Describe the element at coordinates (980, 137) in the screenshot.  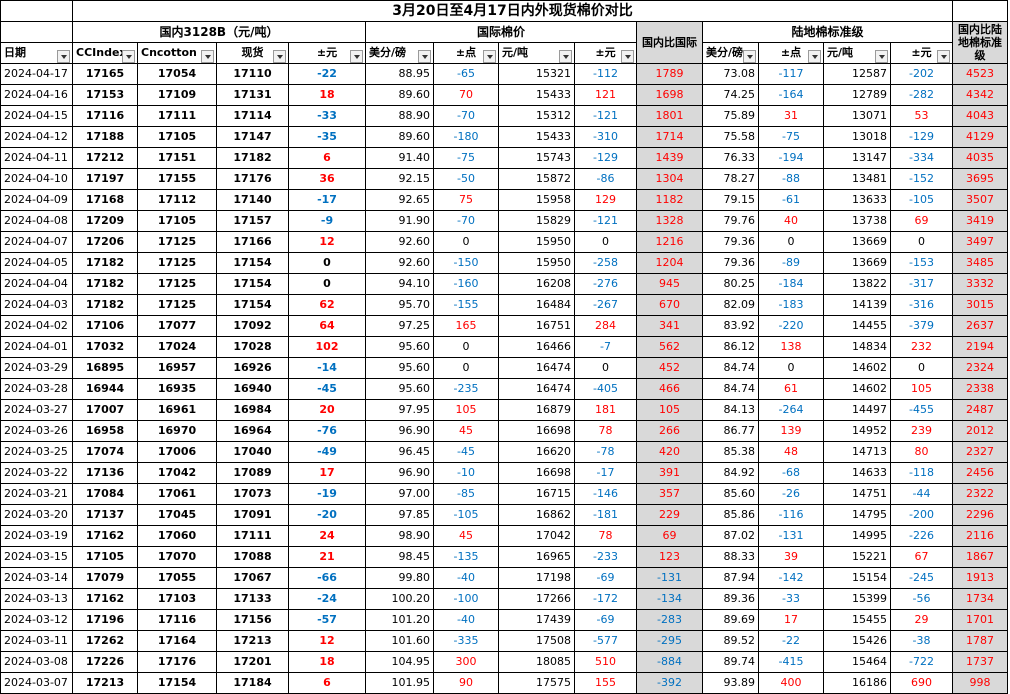
I see `cell-dom-vs-land: 4129` at that location.